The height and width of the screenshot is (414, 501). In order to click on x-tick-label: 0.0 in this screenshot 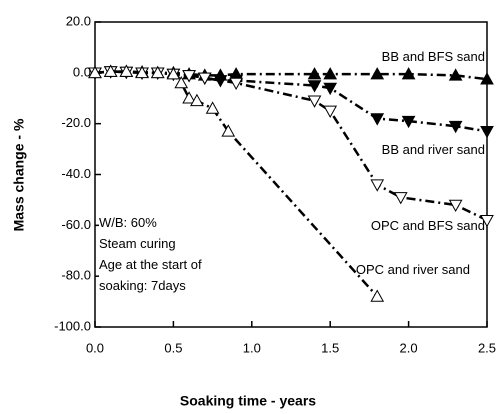, I will do `click(95, 347)`.